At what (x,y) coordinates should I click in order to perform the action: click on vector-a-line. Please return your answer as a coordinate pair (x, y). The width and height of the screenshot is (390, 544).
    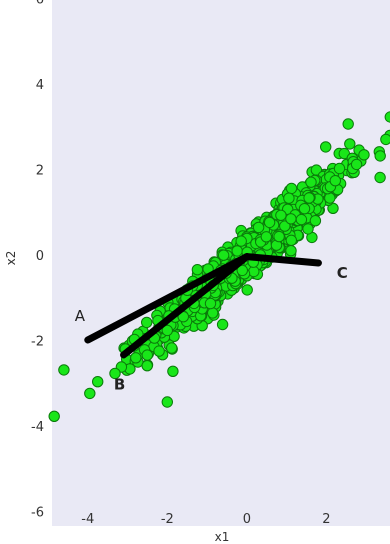
    Looking at the image, I should click on (167, 298).